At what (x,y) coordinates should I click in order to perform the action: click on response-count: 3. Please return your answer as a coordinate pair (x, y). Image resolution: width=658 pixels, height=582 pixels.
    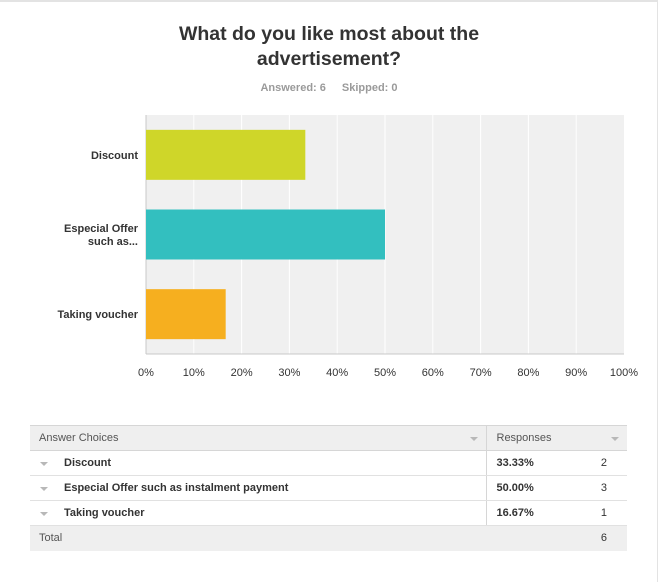
    Looking at the image, I should click on (603, 488).